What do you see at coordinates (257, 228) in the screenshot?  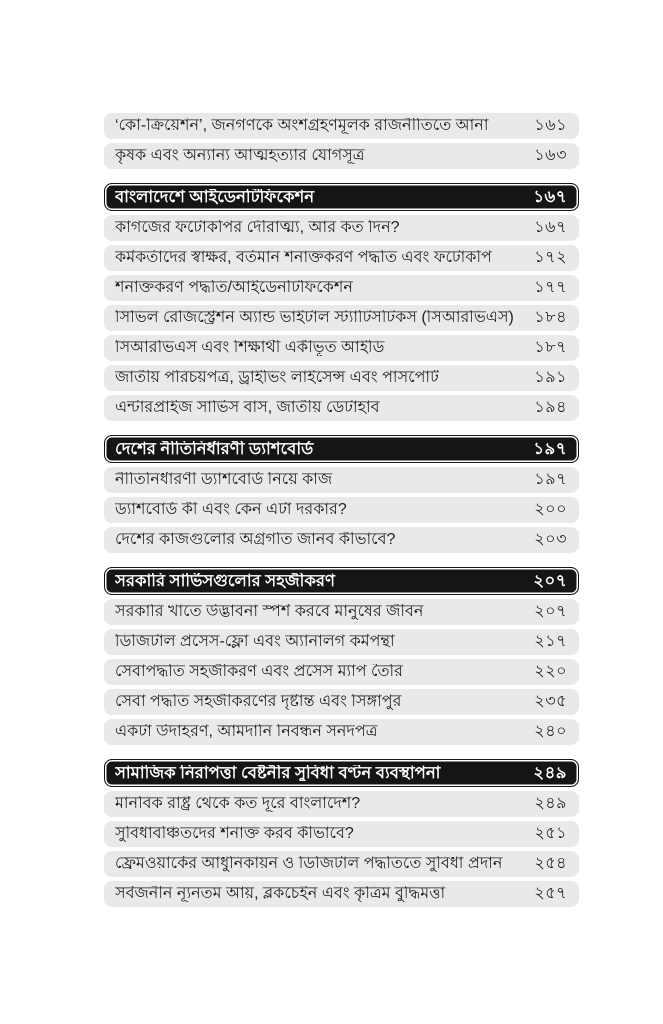 I see `toc-item-label: কাগজের ফটোকপির দৌরাত্ম্য, আর কত দিন?` at bounding box center [257, 228].